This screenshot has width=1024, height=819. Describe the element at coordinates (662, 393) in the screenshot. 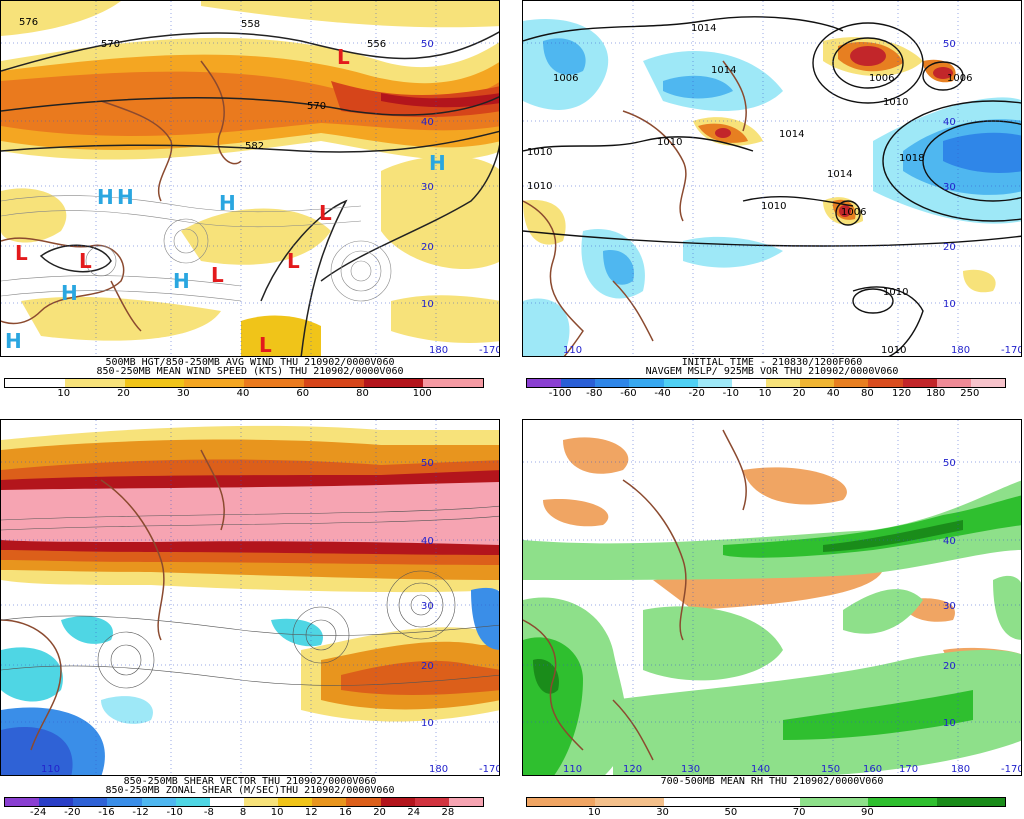

I see `color-bar-tick-label: -40` at that location.